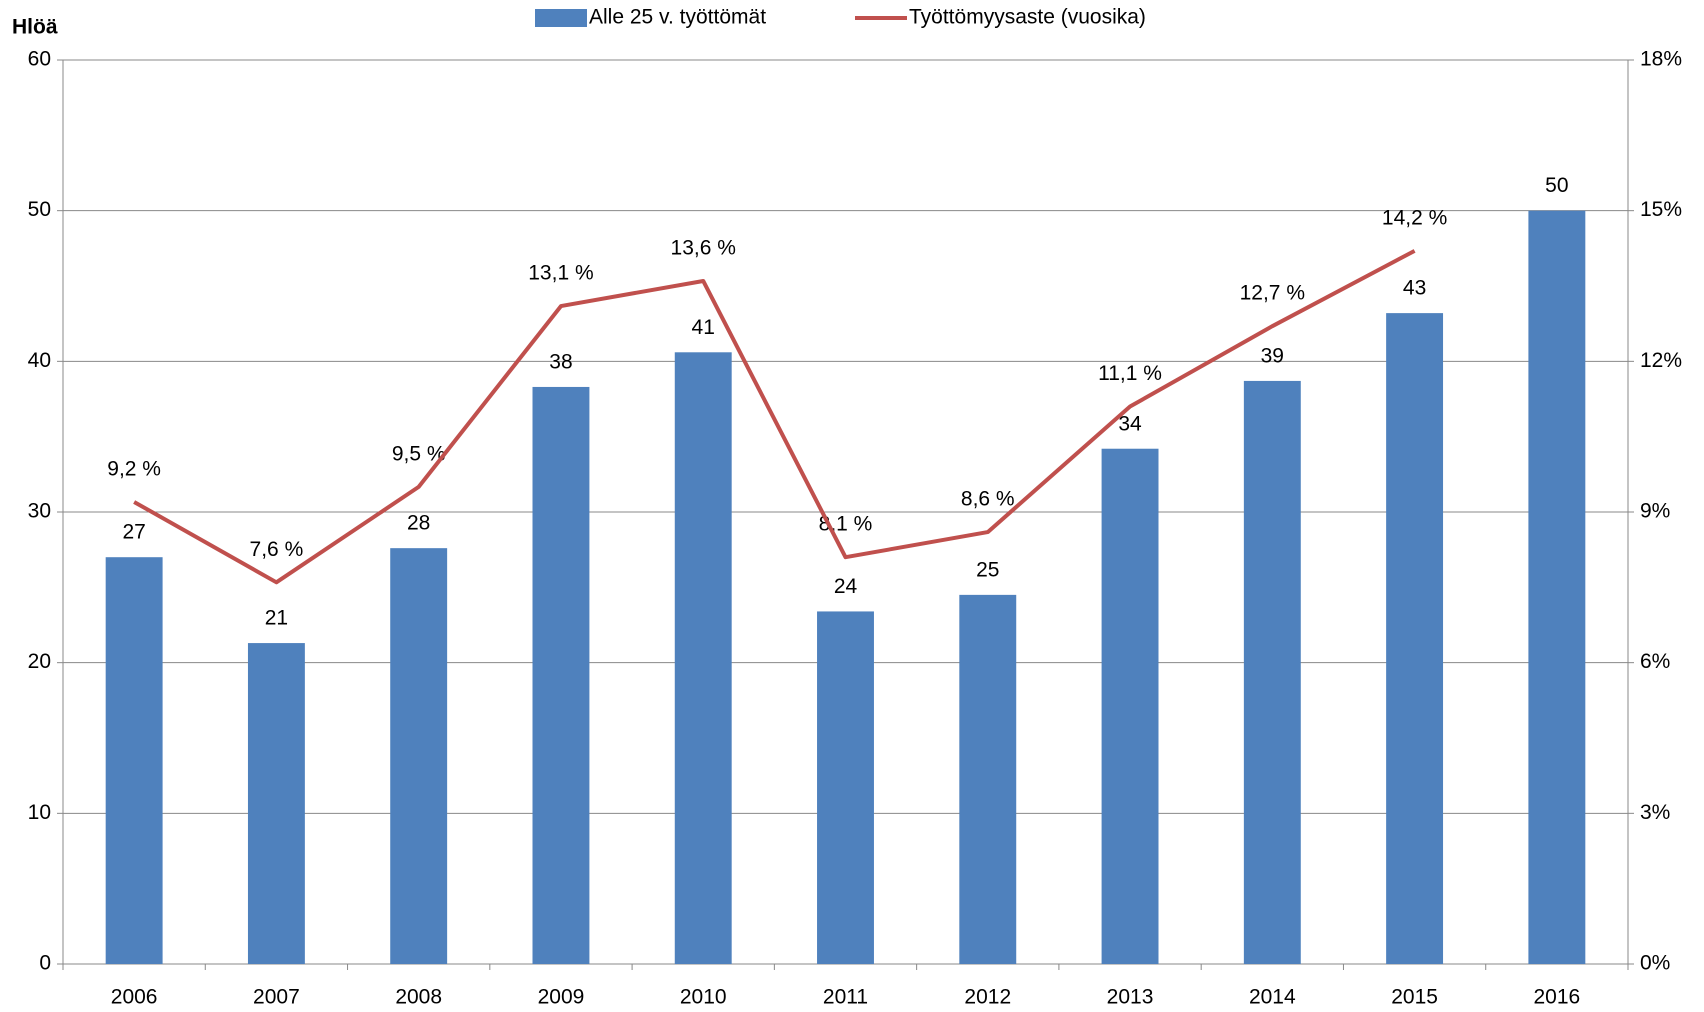  Describe the element at coordinates (39, 511) in the screenshot. I see `y-tick-label: 30` at that location.